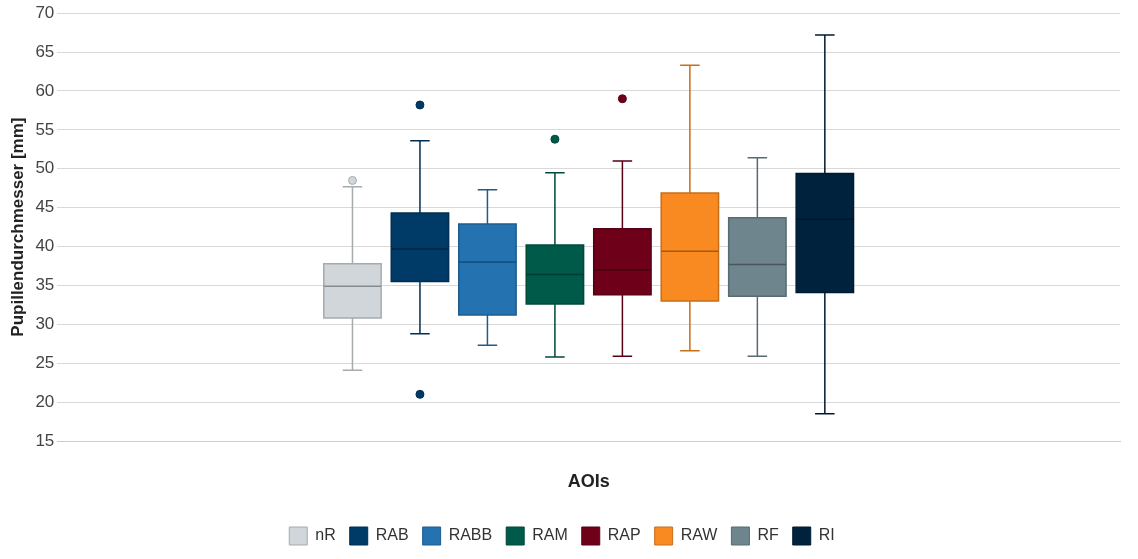 This screenshot has width=1138, height=559. What do you see at coordinates (45, 12) in the screenshot?
I see `y-tick-label: 70` at bounding box center [45, 12].